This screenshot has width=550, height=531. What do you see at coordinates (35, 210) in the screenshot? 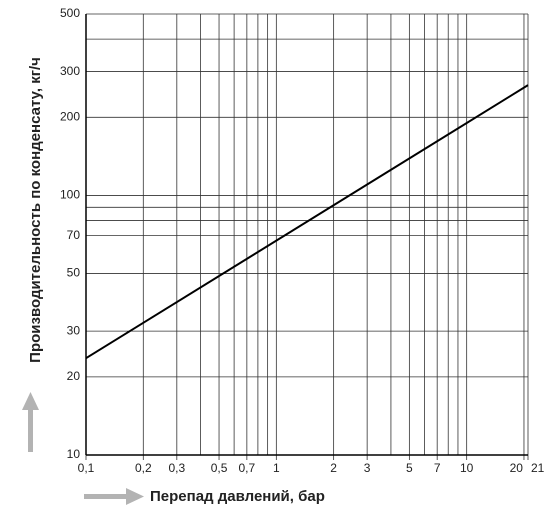
I see `y-axis-title: Производительность по конденсату, кг/ч` at bounding box center [35, 210].